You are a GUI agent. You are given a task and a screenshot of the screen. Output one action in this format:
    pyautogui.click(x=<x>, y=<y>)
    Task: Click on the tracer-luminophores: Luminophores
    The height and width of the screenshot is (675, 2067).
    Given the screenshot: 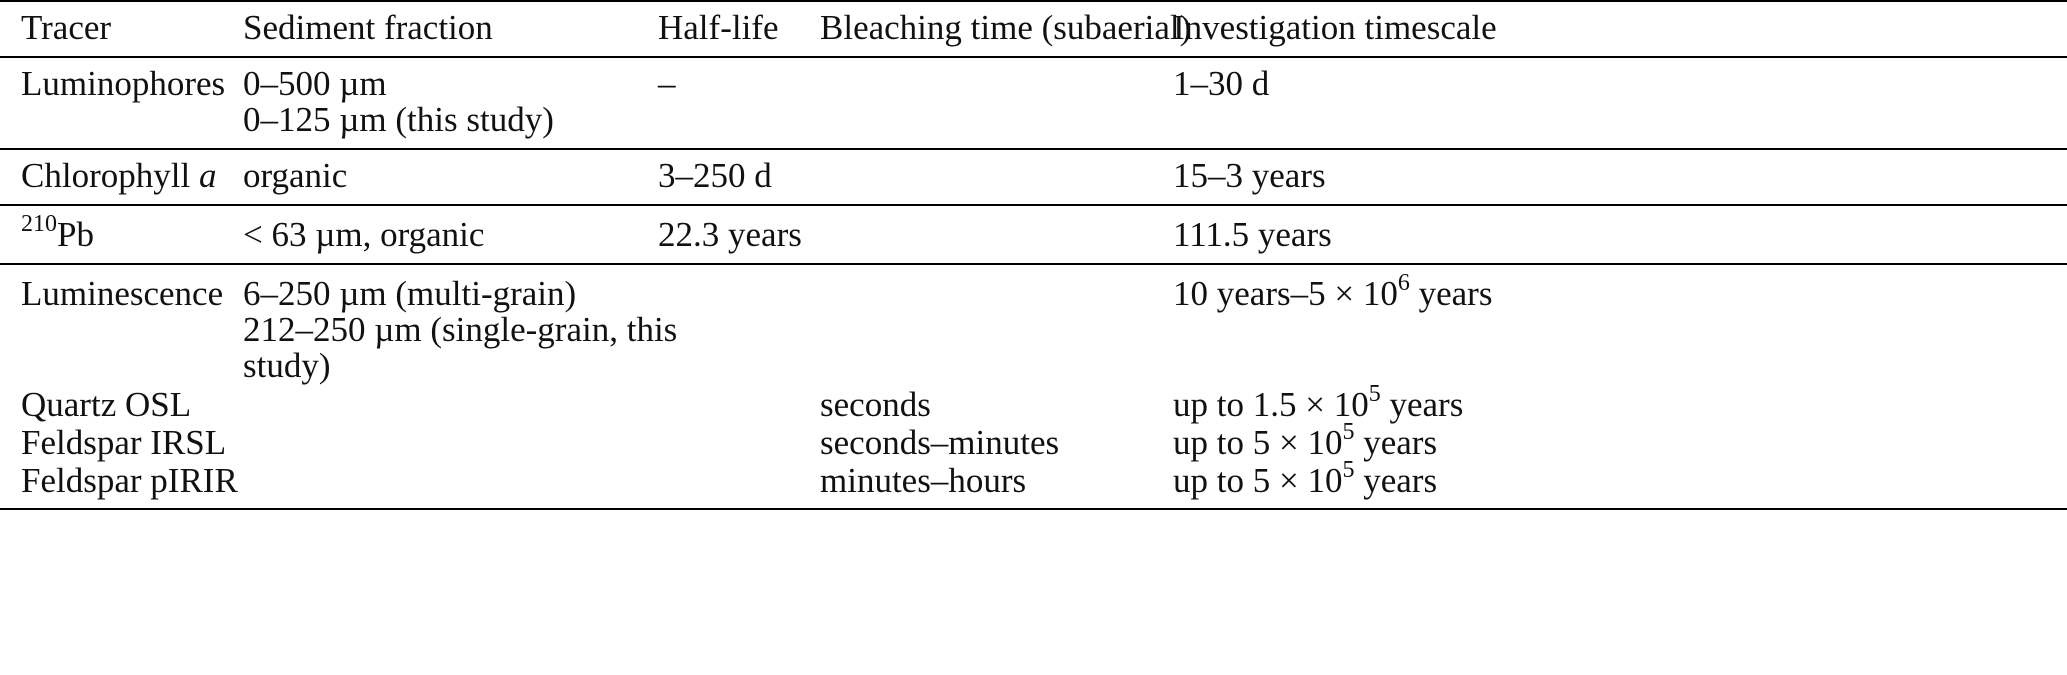 What is the action you would take?
    pyautogui.click(x=123, y=83)
    